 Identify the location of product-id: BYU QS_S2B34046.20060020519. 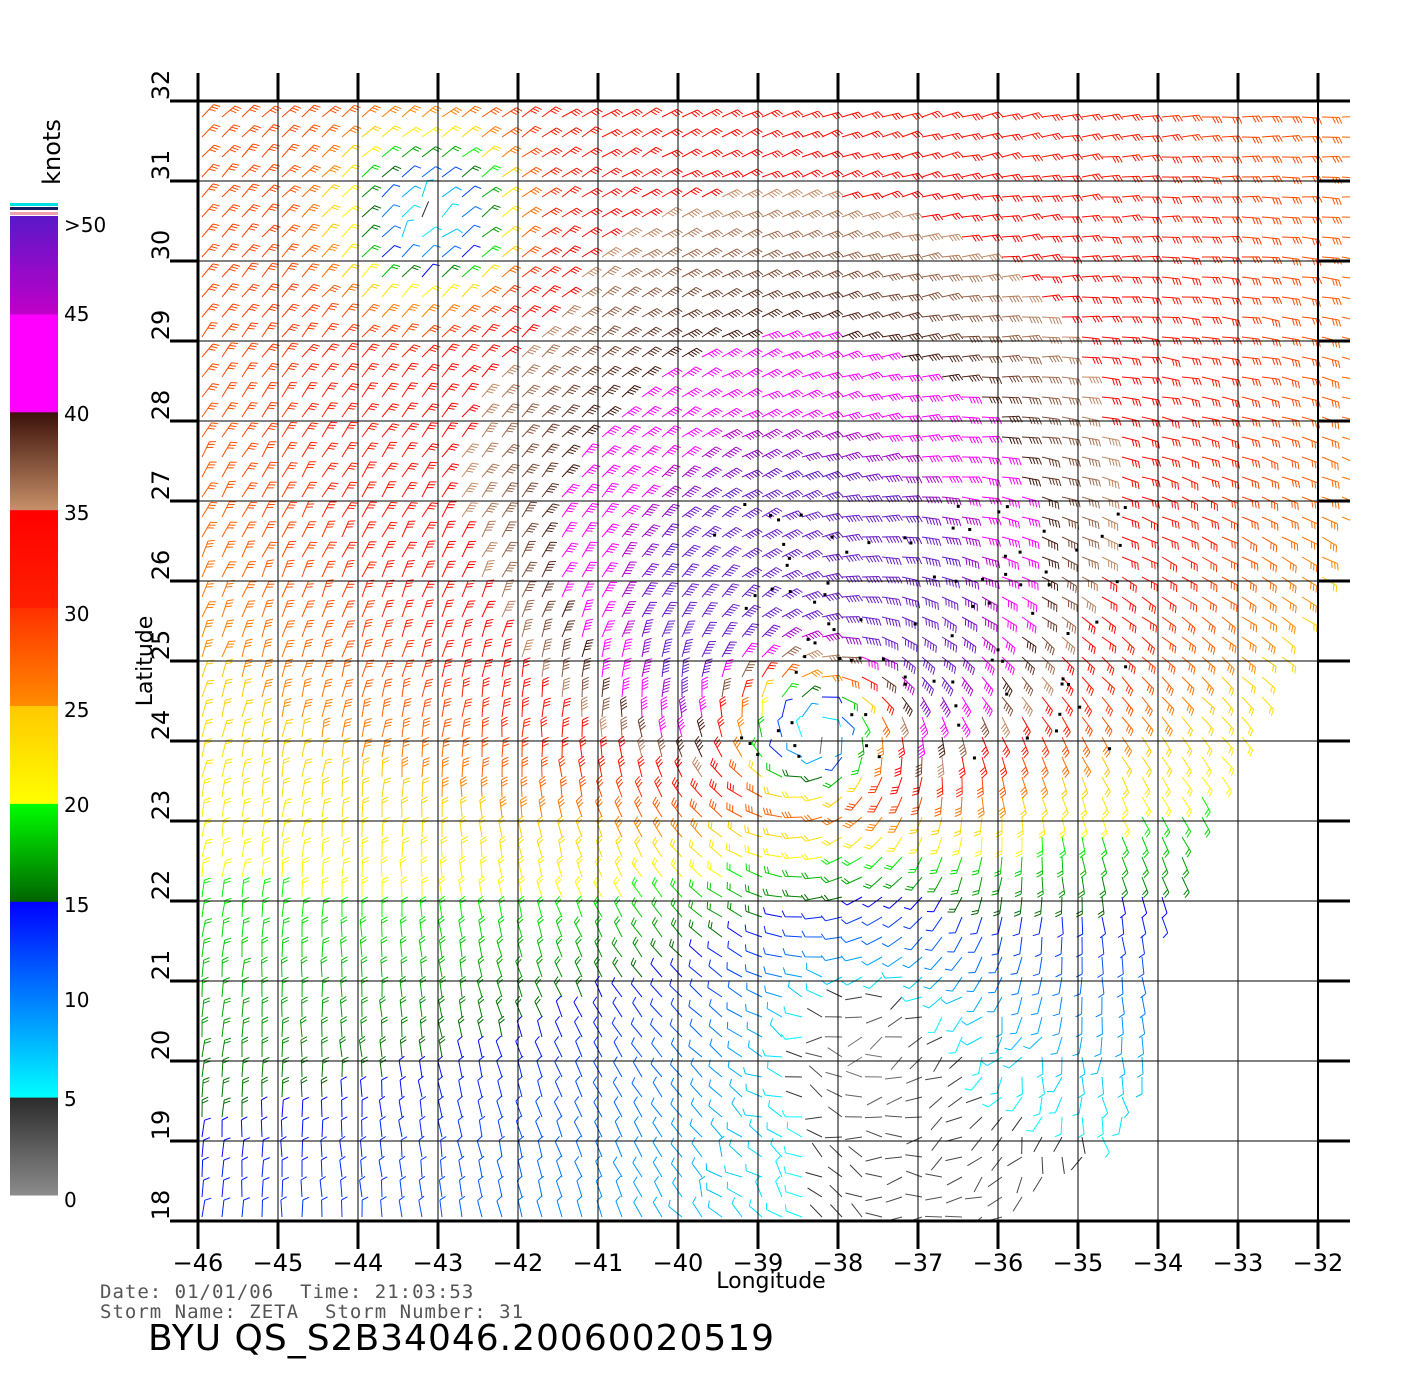
(462, 1338).